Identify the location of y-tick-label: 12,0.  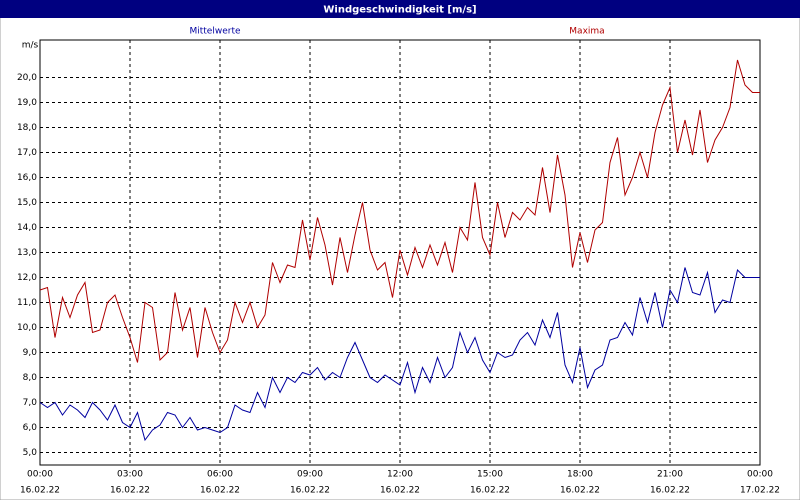
(27, 278).